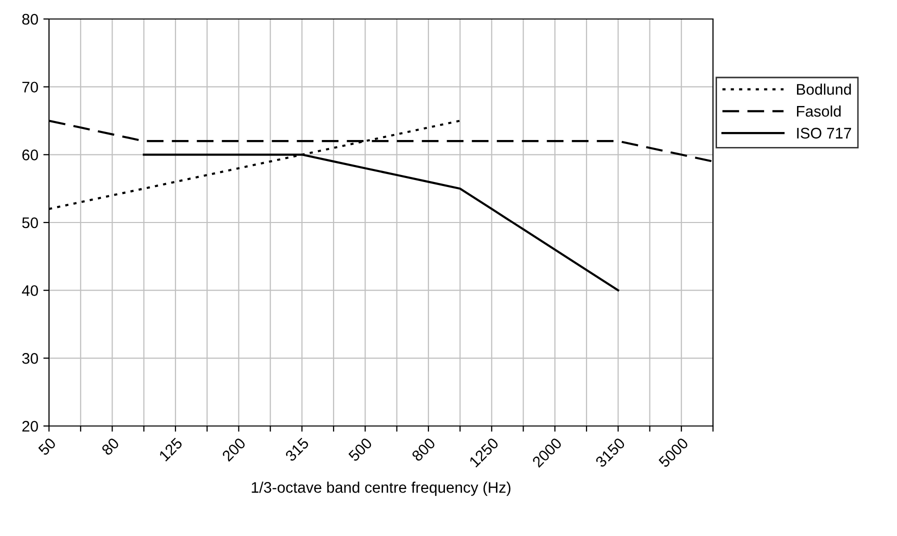 Image resolution: width=897 pixels, height=536 pixels. Describe the element at coordinates (170, 449) in the screenshot. I see `x-tick-label: 125` at that location.